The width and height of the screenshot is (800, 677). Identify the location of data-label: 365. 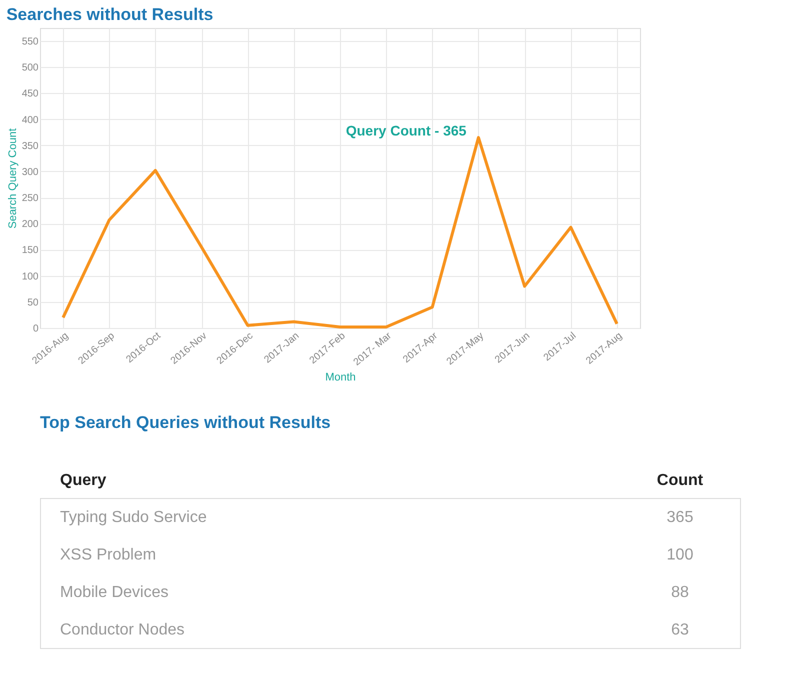
(680, 517).